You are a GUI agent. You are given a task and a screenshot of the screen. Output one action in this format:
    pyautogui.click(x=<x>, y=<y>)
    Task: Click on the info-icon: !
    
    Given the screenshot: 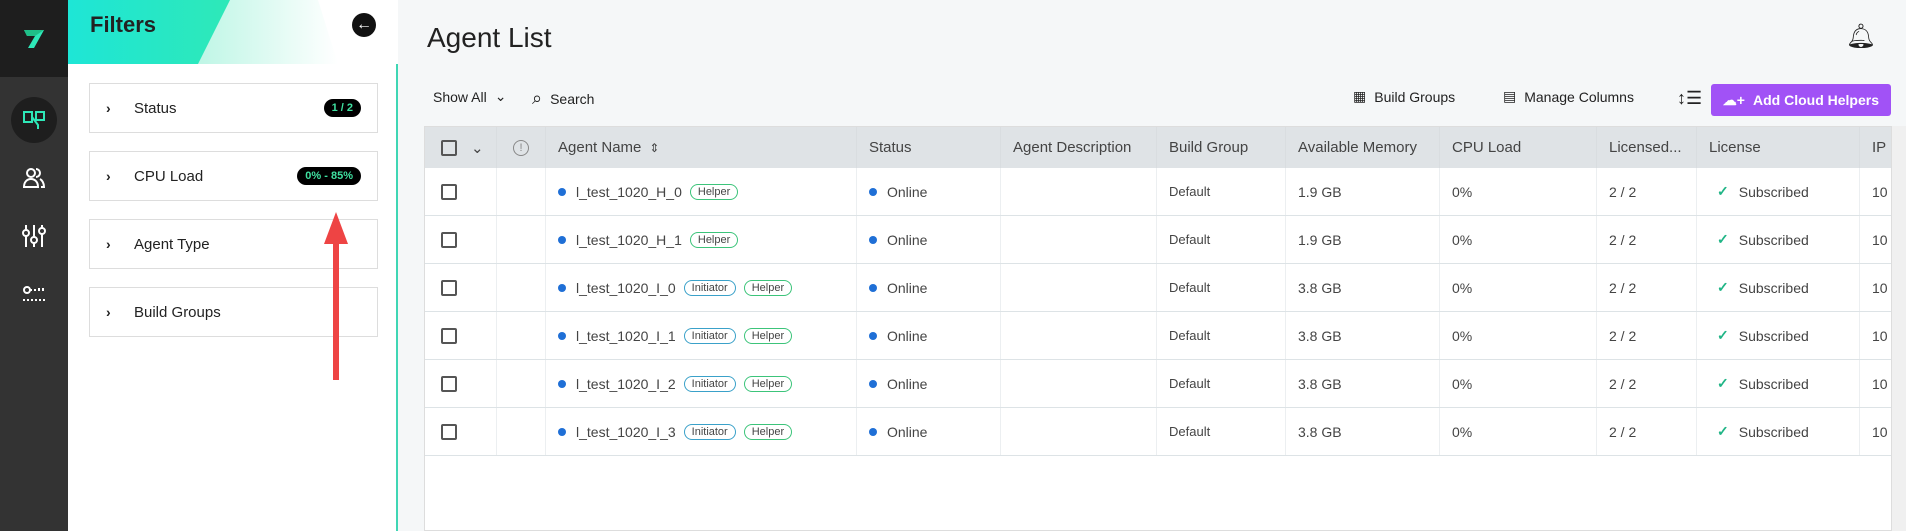 What is the action you would take?
    pyautogui.click(x=521, y=147)
    